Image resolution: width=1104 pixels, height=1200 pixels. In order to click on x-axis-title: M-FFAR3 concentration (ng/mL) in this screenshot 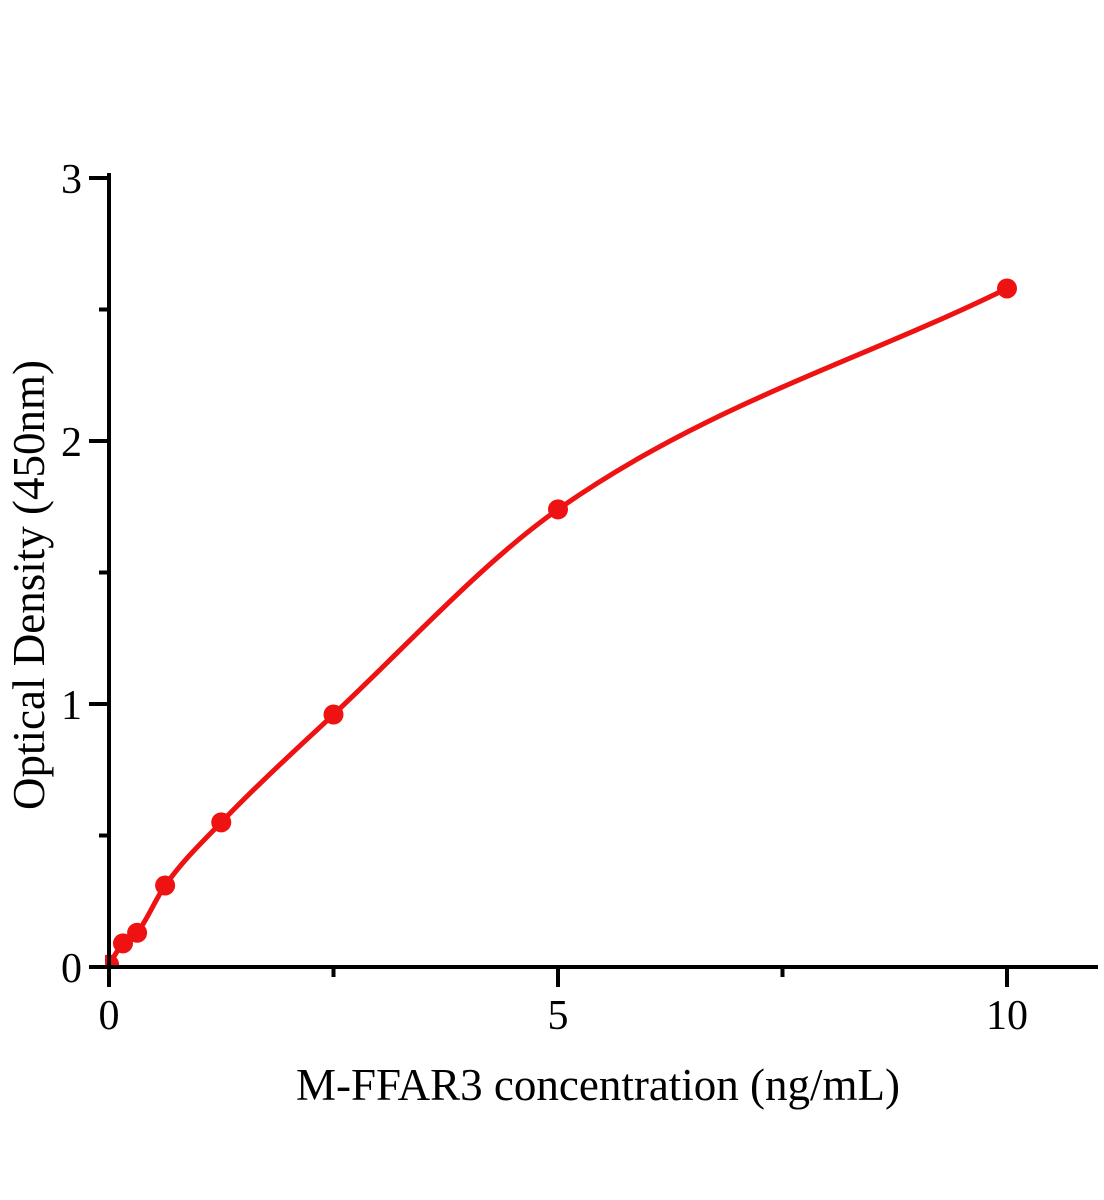, I will do `click(598, 1085)`.